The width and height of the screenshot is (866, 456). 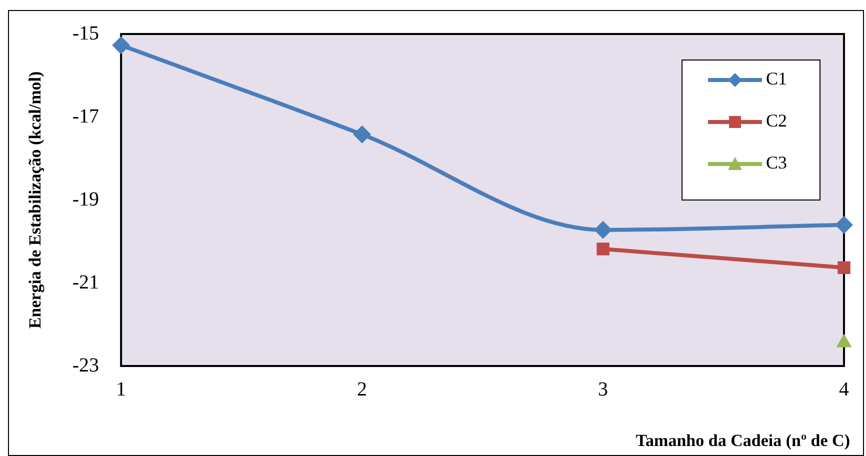 I want to click on x-tick-label: 3, so click(x=603, y=389).